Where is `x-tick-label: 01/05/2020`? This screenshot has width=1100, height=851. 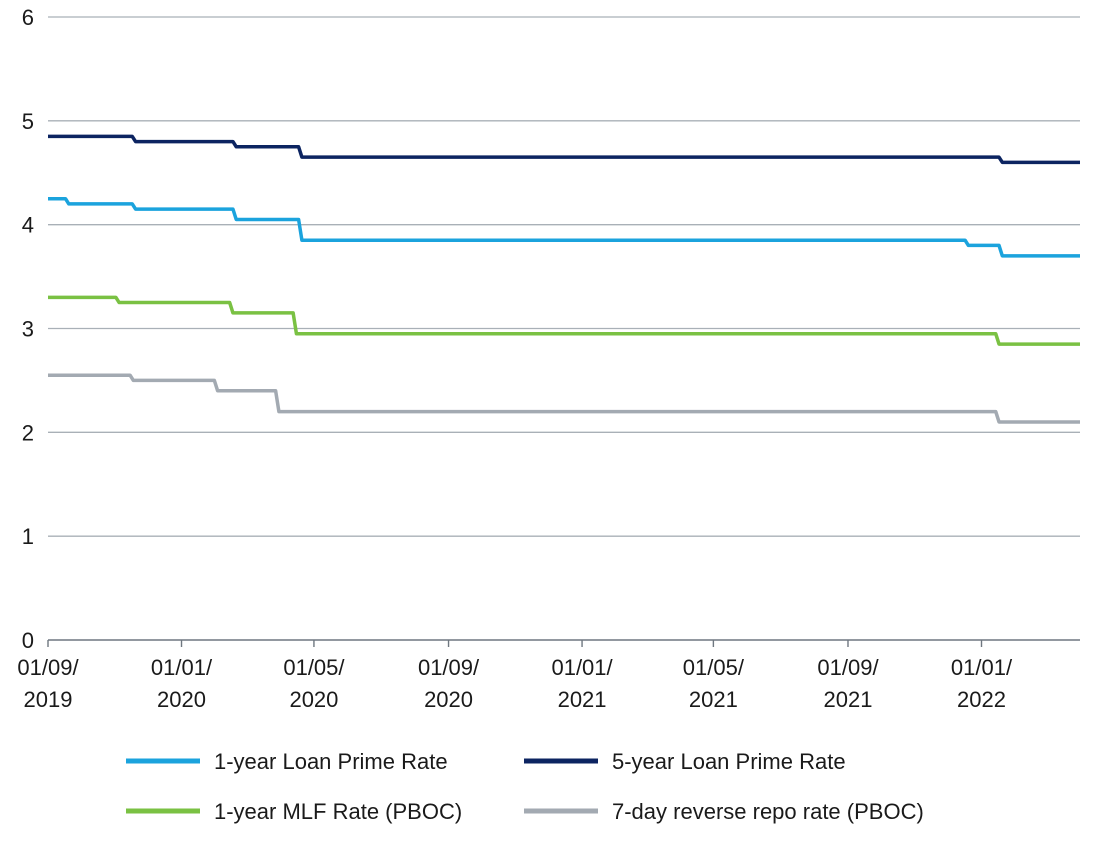 x-tick-label: 01/05/2020 is located at coordinates (314, 683).